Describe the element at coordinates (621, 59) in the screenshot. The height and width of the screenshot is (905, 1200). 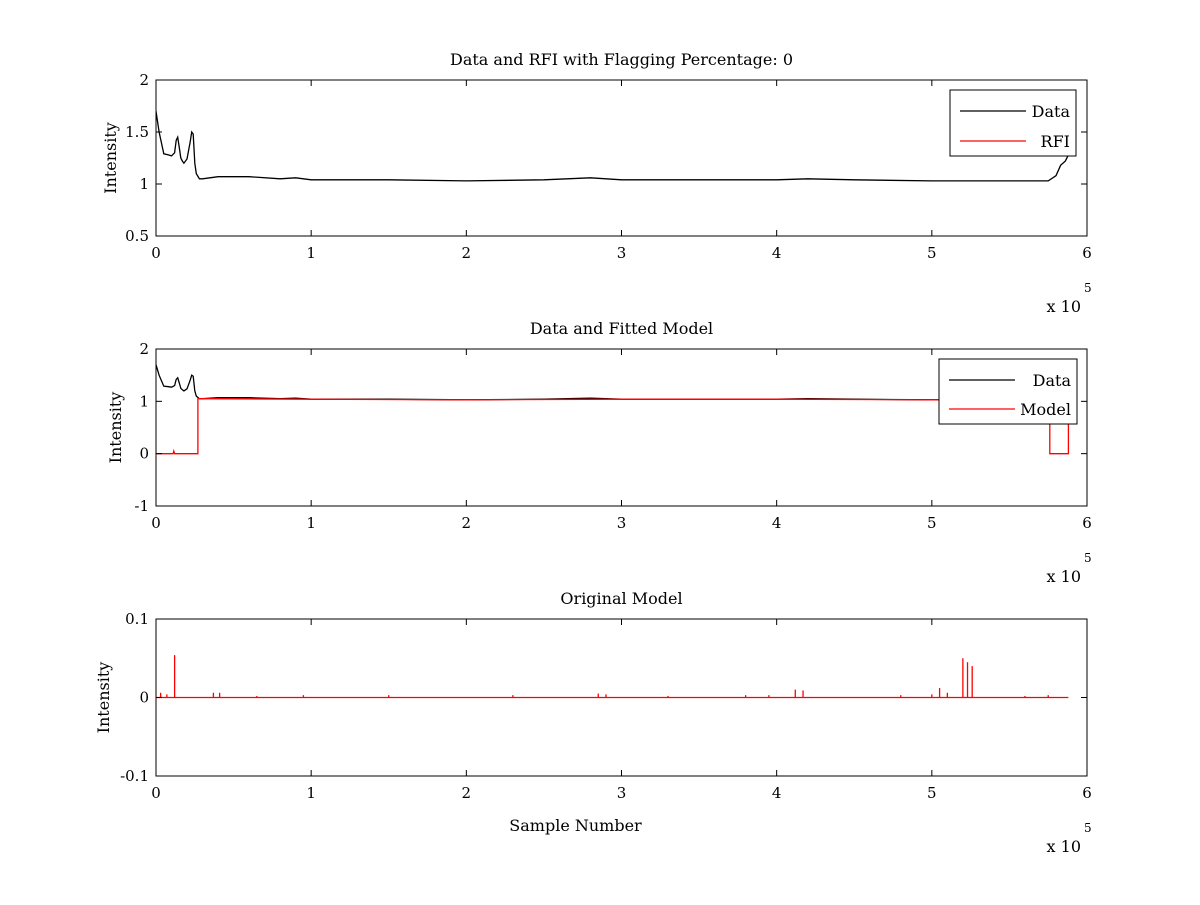
I see `chart-title: Data and RFI with Flagging Percentage: 0` at that location.